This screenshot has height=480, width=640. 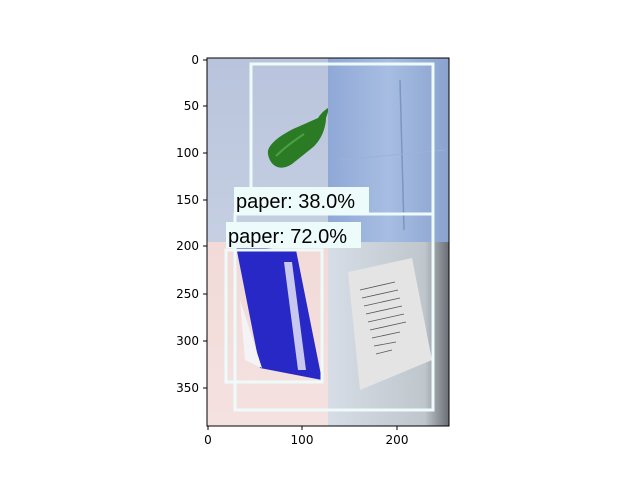 What do you see at coordinates (191, 224) in the screenshot?
I see `y-axis: 0 50 100 150 200 250 300 350` at bounding box center [191, 224].